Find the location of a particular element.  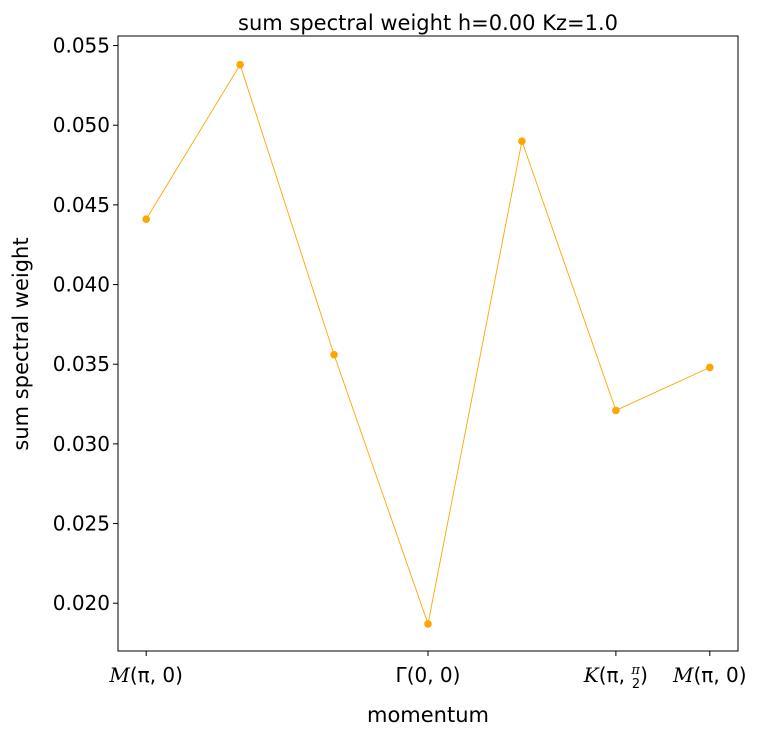

y-tick-label: 0.025 is located at coordinates (81, 524).